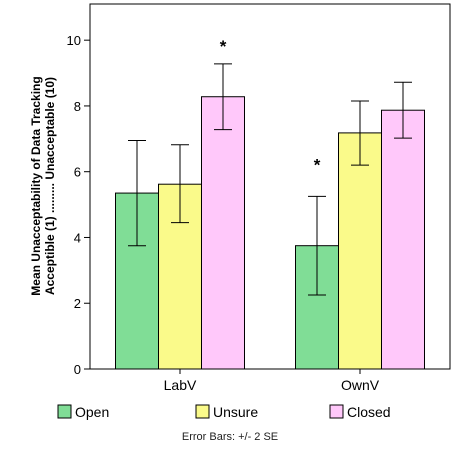 The height and width of the screenshot is (460, 460). I want to click on y-tick-label: 4, so click(77, 237).